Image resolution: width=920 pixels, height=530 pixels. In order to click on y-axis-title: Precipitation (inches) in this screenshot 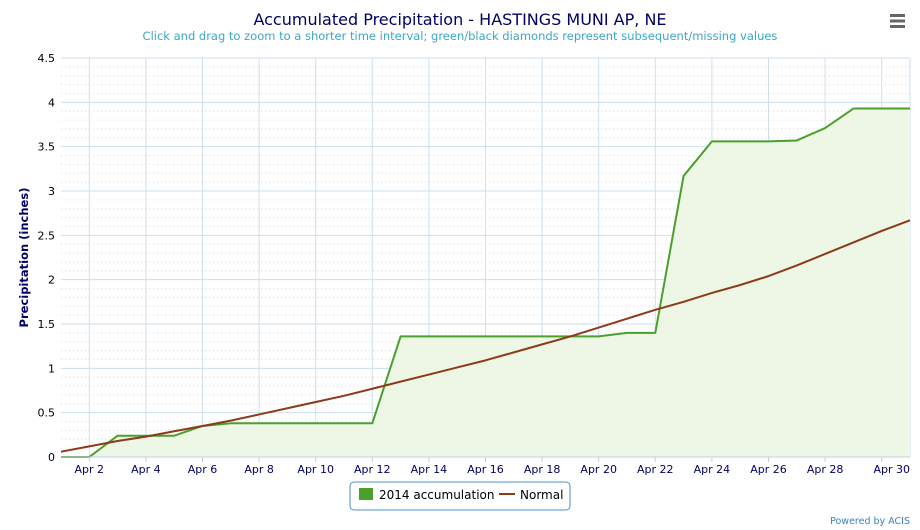, I will do `click(24, 258)`.